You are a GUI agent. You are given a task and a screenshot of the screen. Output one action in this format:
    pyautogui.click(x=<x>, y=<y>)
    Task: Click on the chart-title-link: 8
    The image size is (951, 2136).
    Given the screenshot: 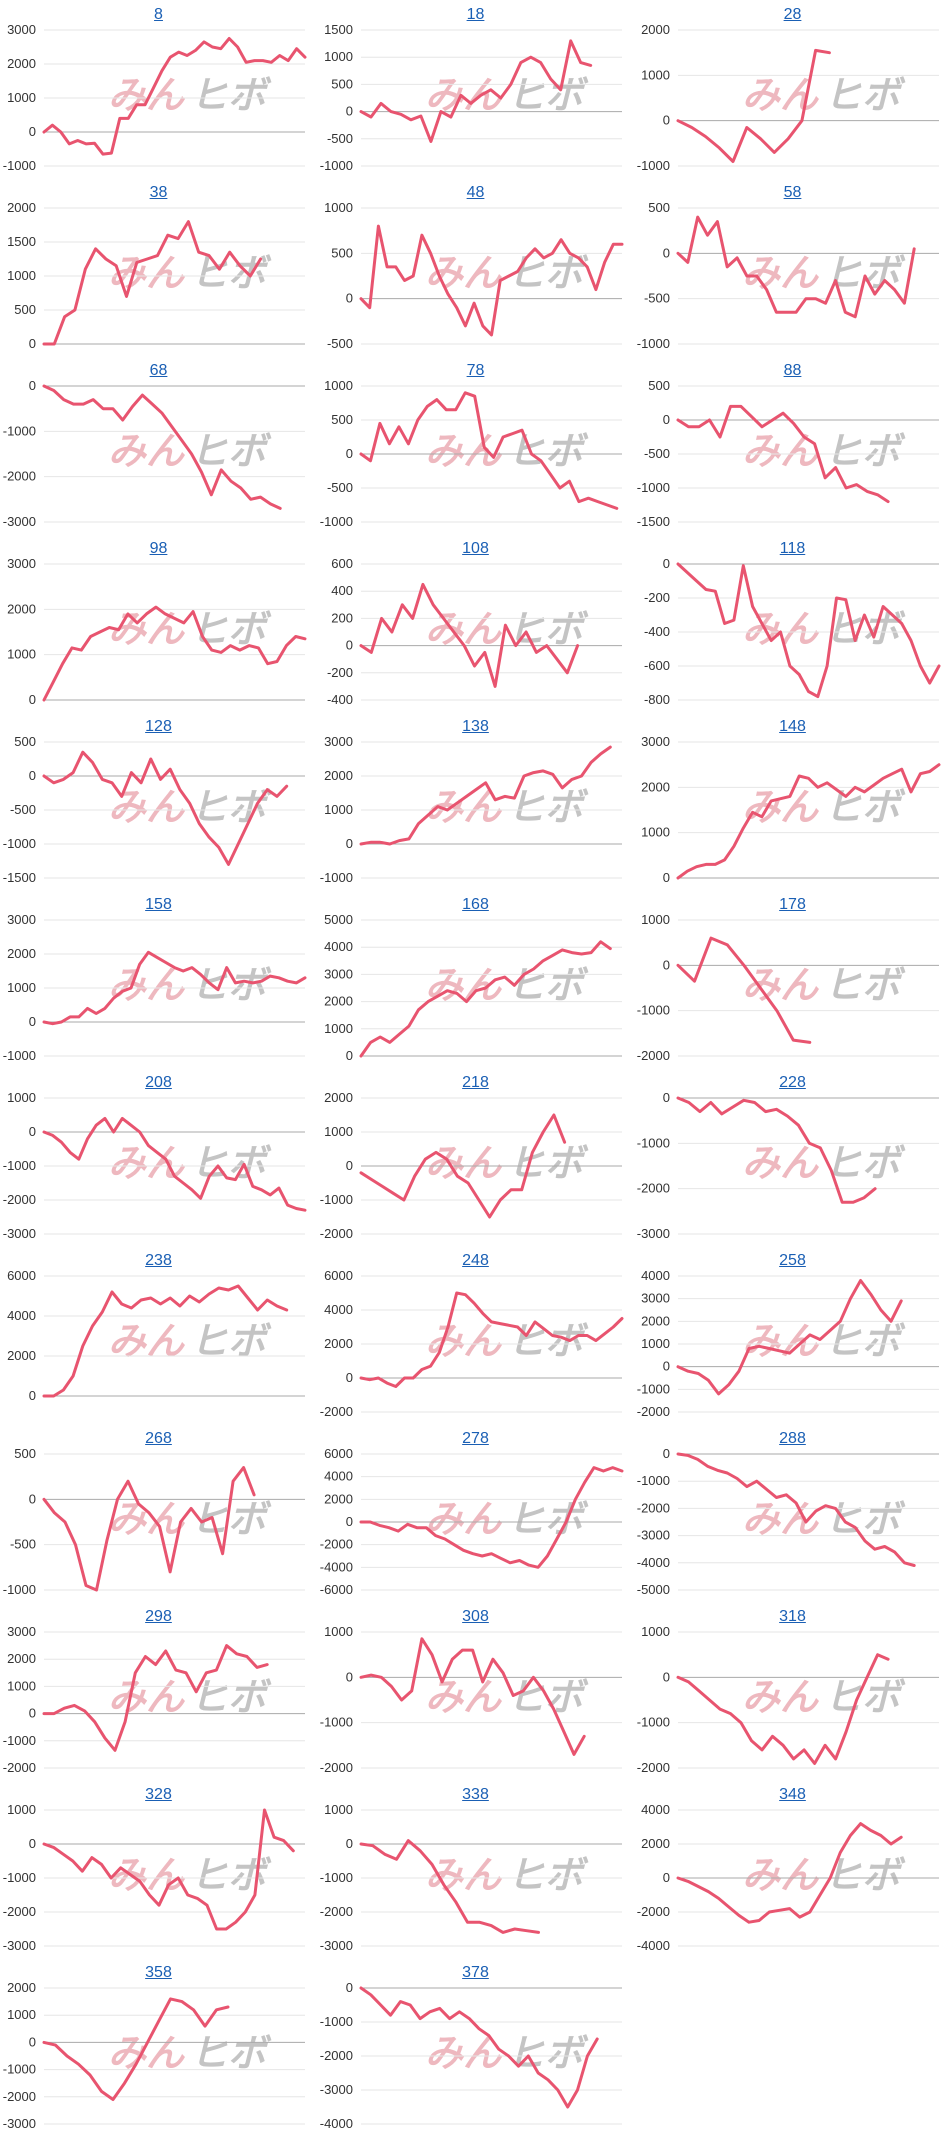 What is the action you would take?
    pyautogui.click(x=158, y=14)
    